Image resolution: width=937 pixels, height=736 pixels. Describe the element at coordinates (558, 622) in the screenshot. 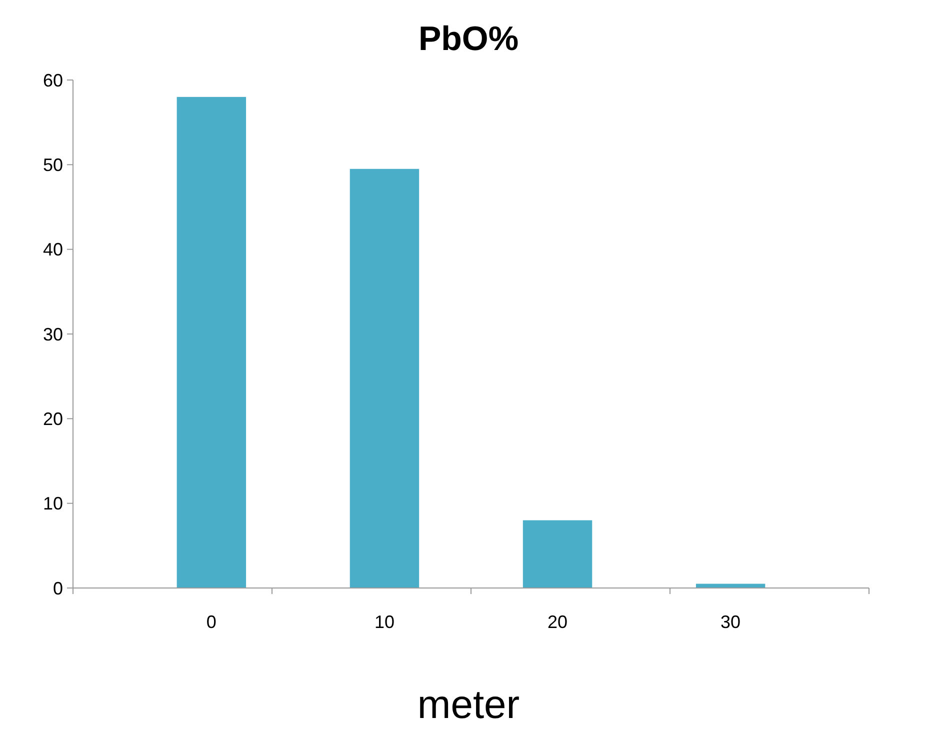

I see `x-tick-label: 20` at that location.